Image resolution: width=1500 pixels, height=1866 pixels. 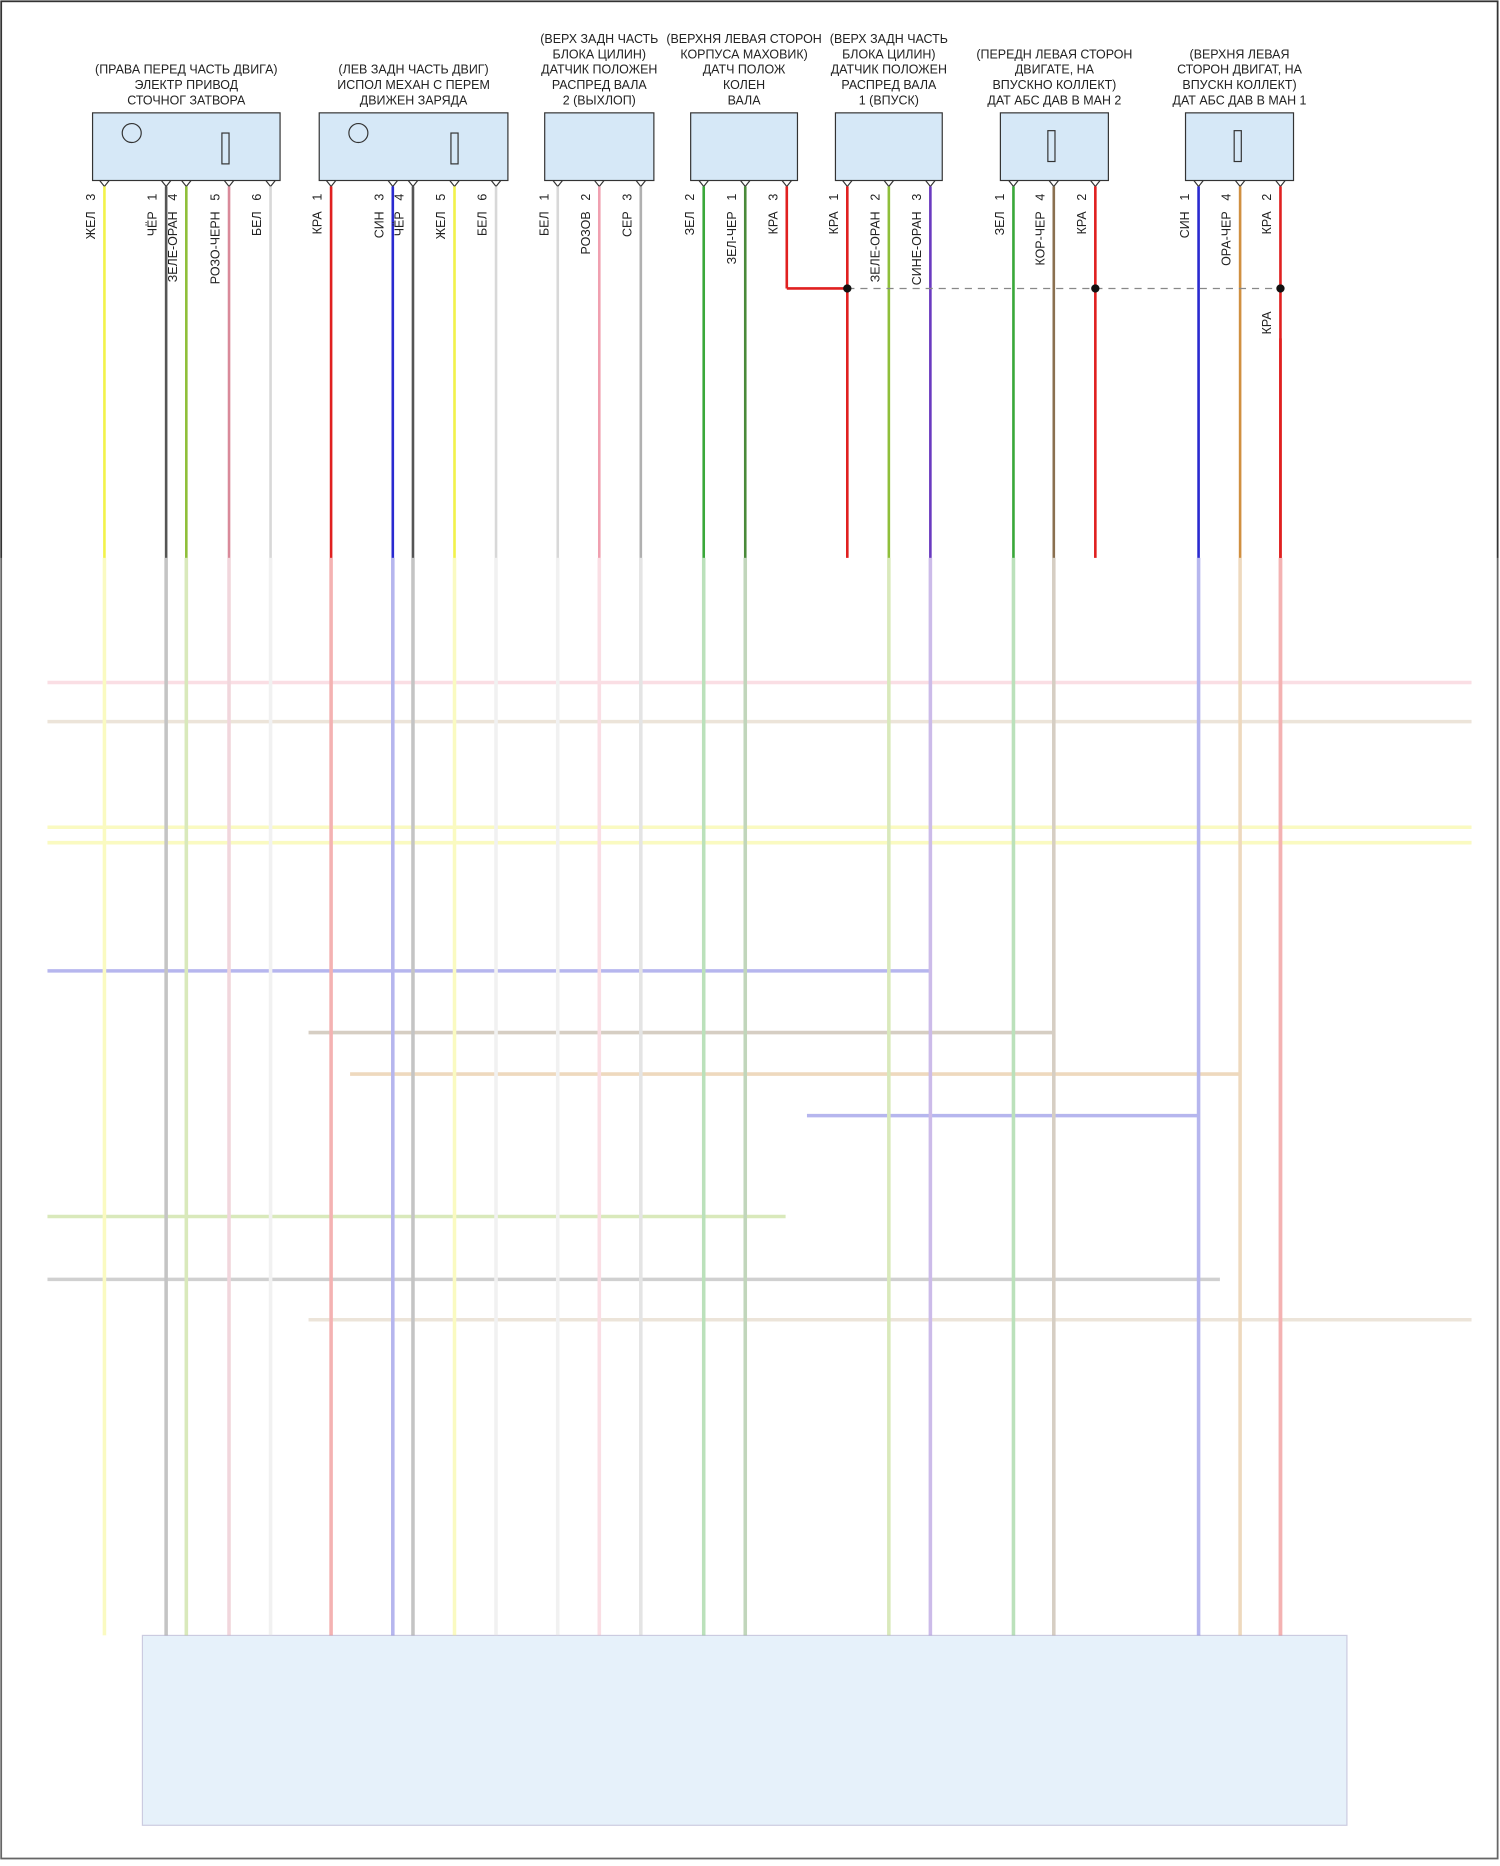 What do you see at coordinates (358, 133) in the screenshot?
I see `motor-symbol` at bounding box center [358, 133].